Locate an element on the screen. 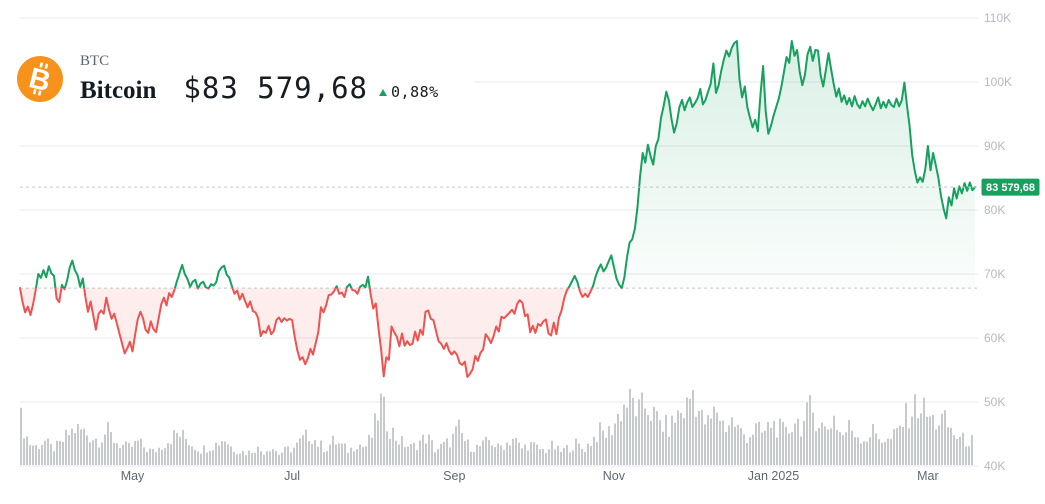 This screenshot has height=504, width=1045. price-change-percent: 0,88% is located at coordinates (415, 92).